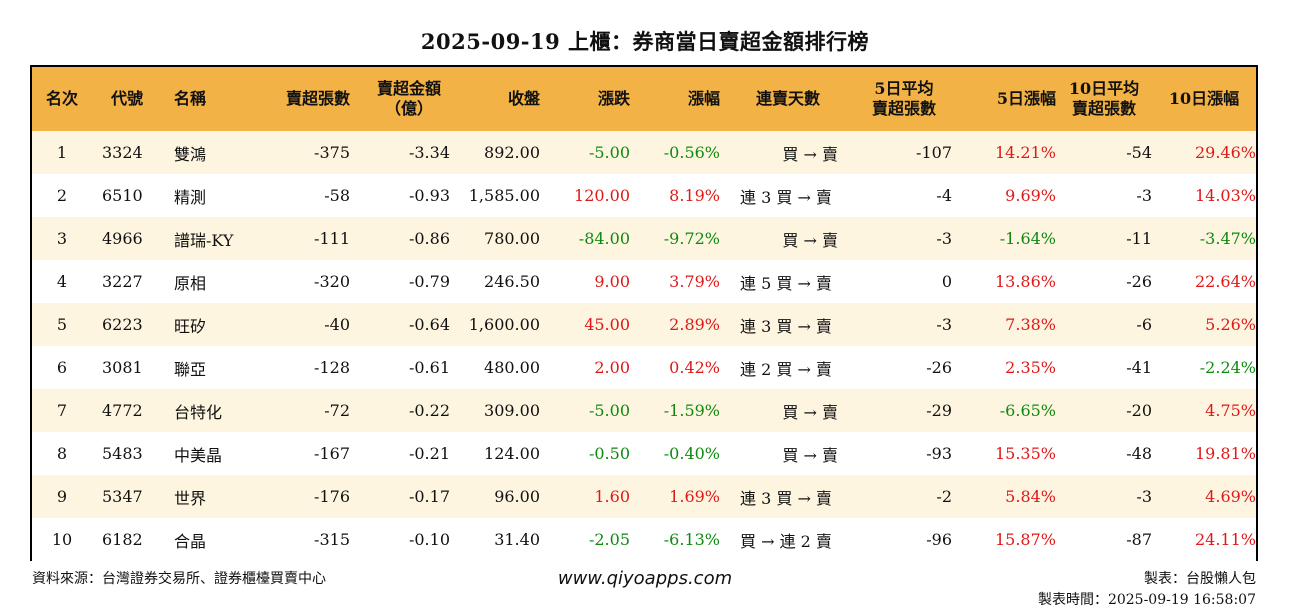 This screenshot has width=1290, height=612. Describe the element at coordinates (904, 496) in the screenshot. I see `cell-avg5: -2` at that location.